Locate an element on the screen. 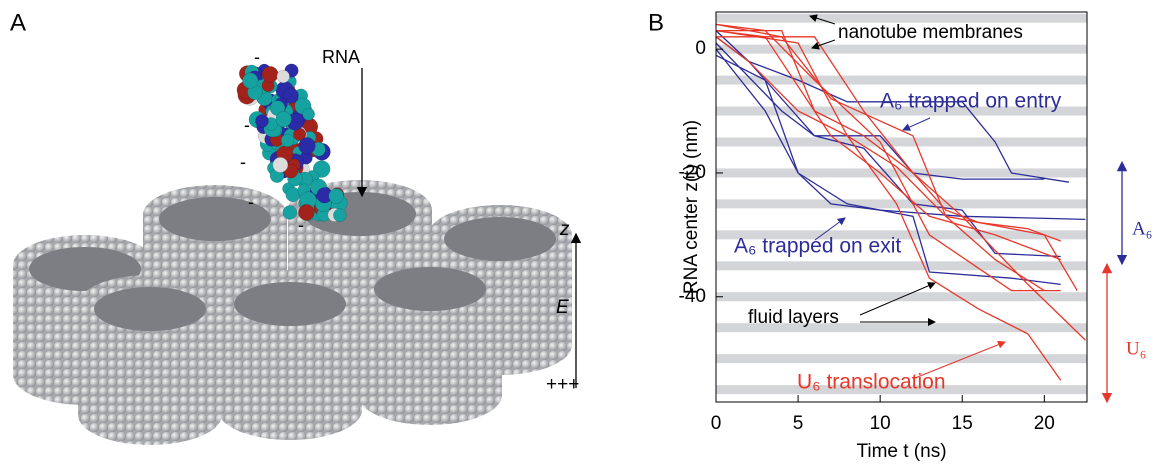 This screenshot has height=471, width=1157. x-tick-label: 15 is located at coordinates (962, 423).